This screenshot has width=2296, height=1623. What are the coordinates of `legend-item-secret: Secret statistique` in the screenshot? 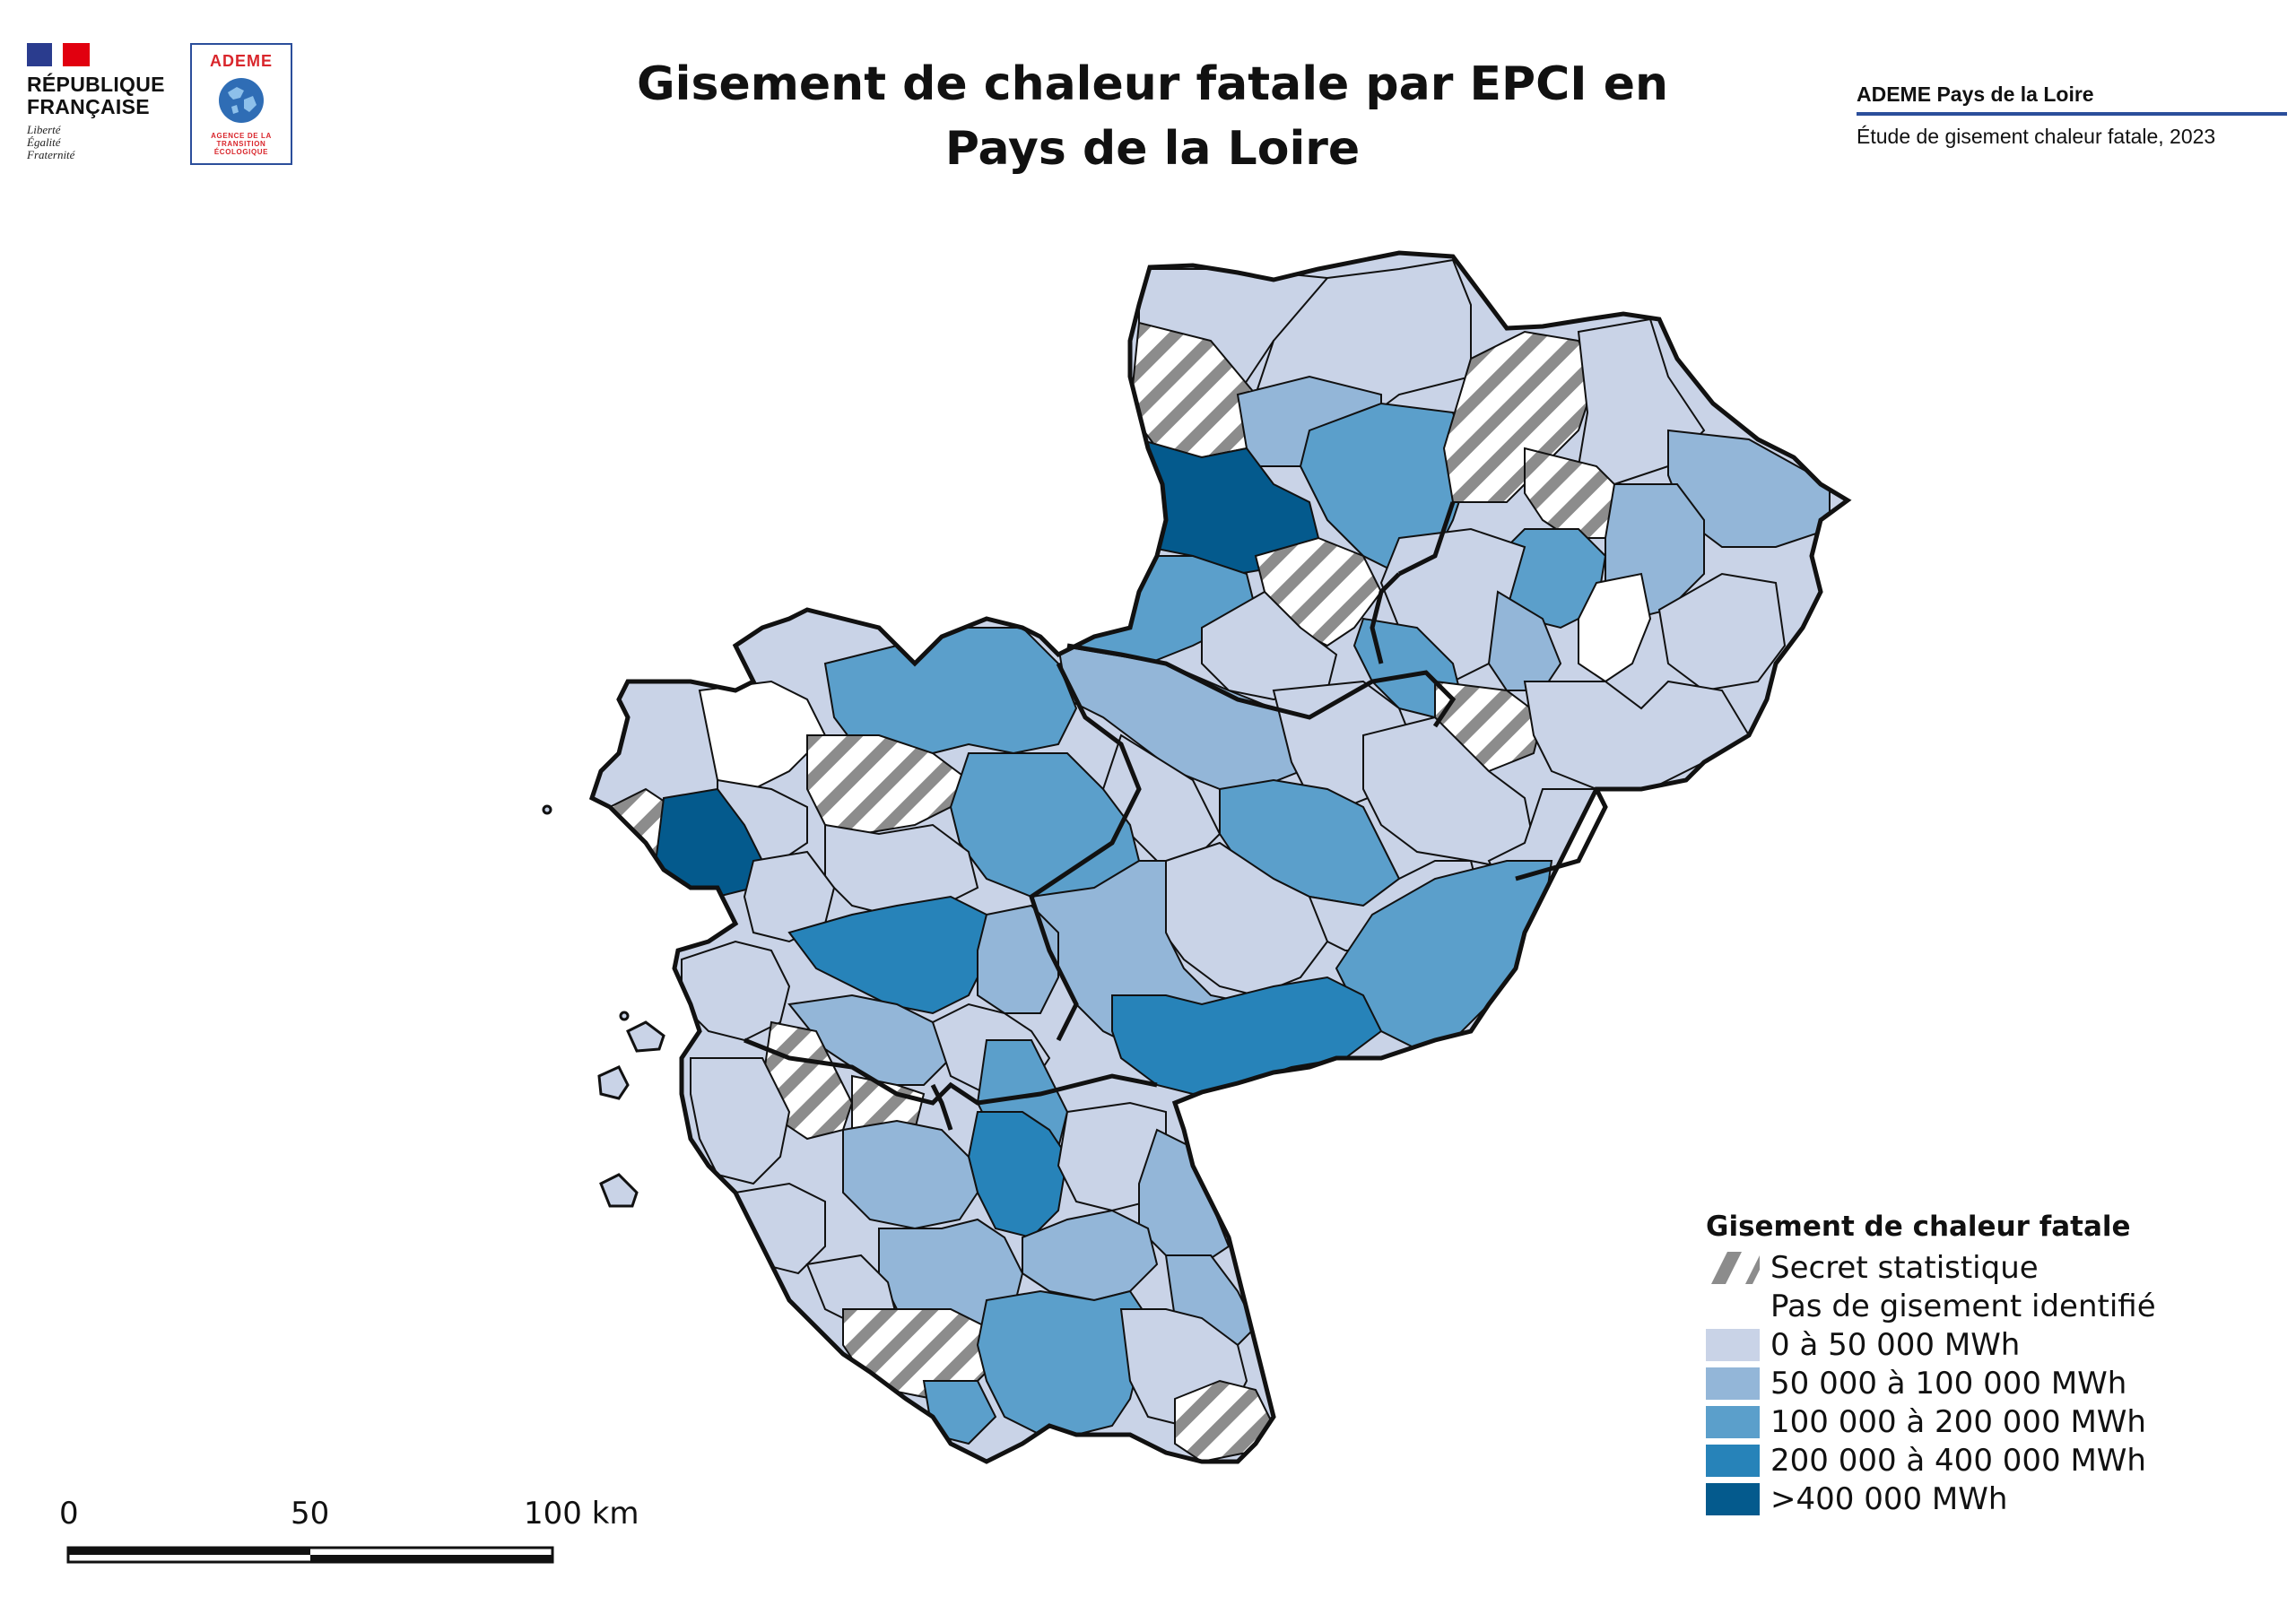 It's located at (1993, 1267).